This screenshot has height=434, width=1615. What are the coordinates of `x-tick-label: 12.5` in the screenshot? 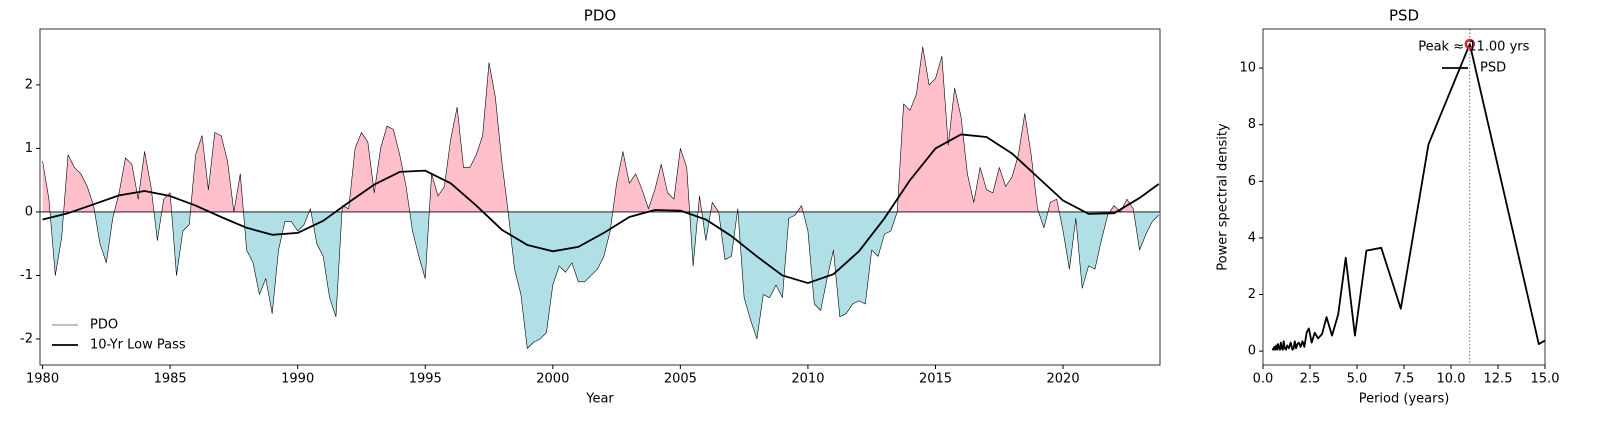 It's located at (1498, 379).